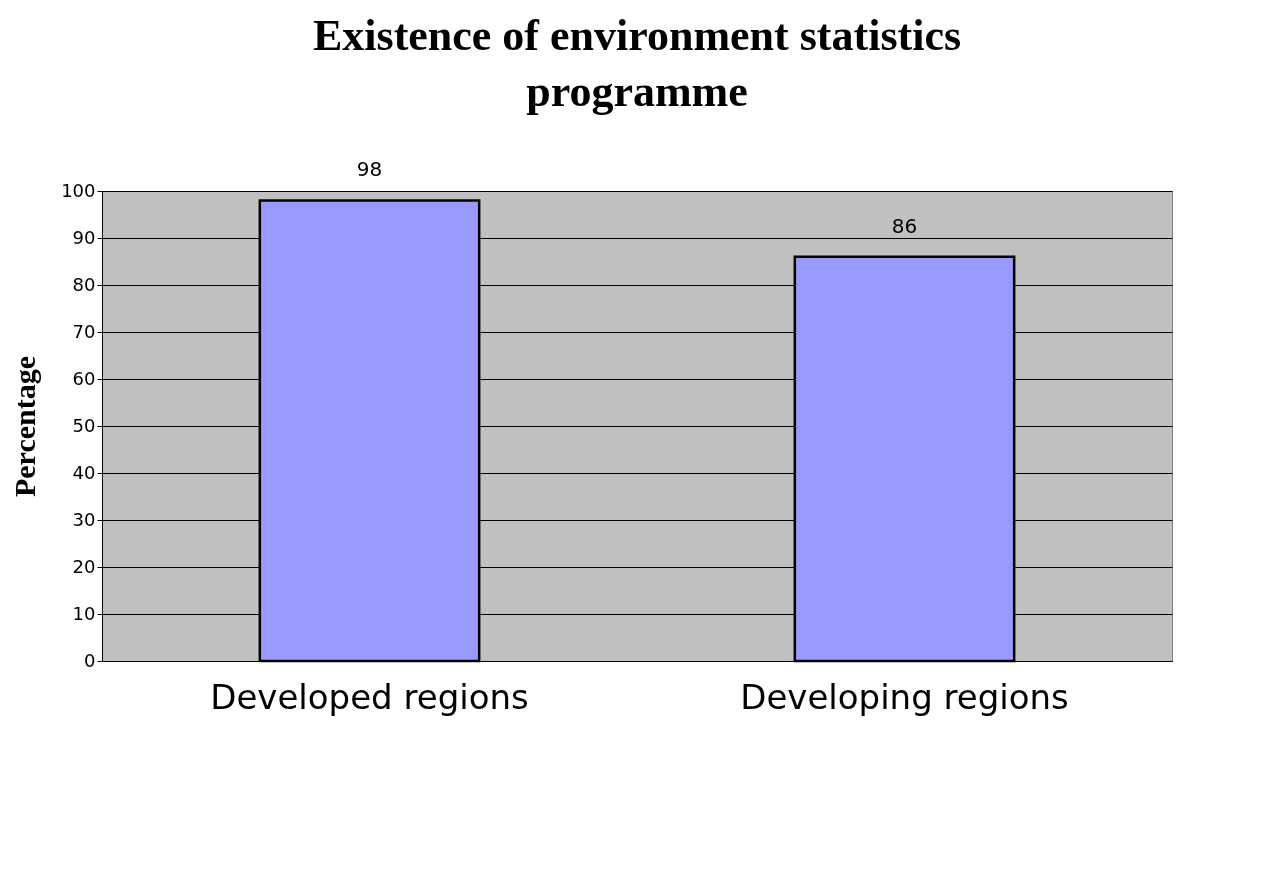 The width and height of the screenshot is (1287, 879). Describe the element at coordinates (904, 225) in the screenshot. I see `data-label: 86` at that location.